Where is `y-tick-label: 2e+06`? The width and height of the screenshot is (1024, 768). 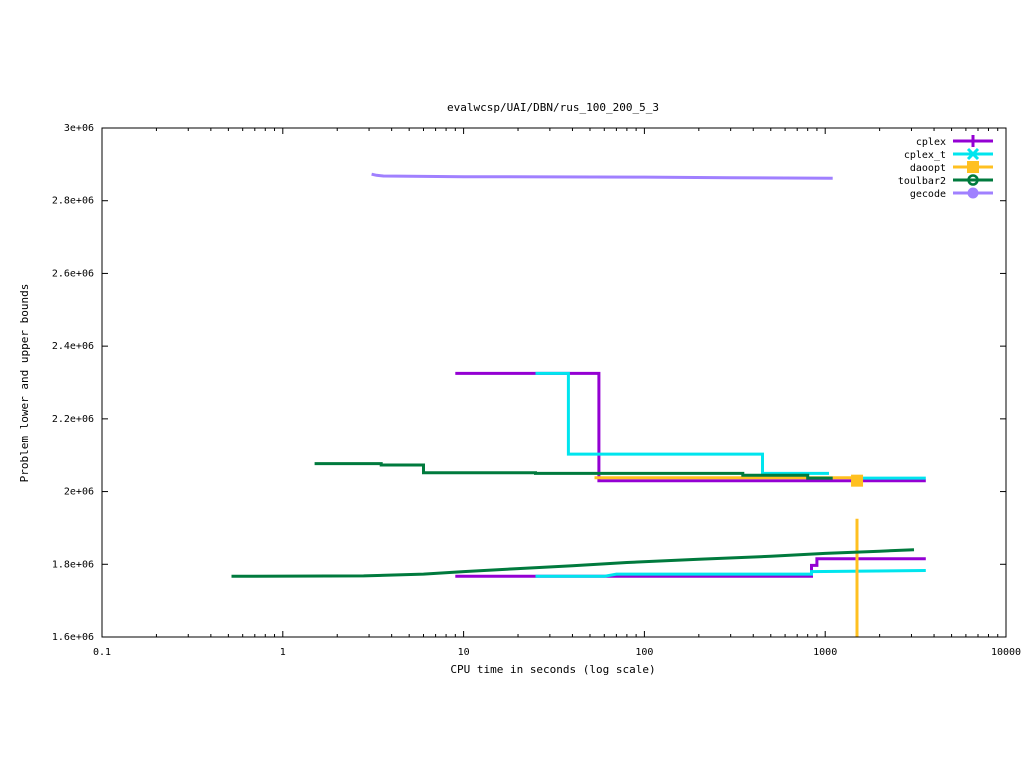
y-tick-label: 2e+06 is located at coordinates (79, 492).